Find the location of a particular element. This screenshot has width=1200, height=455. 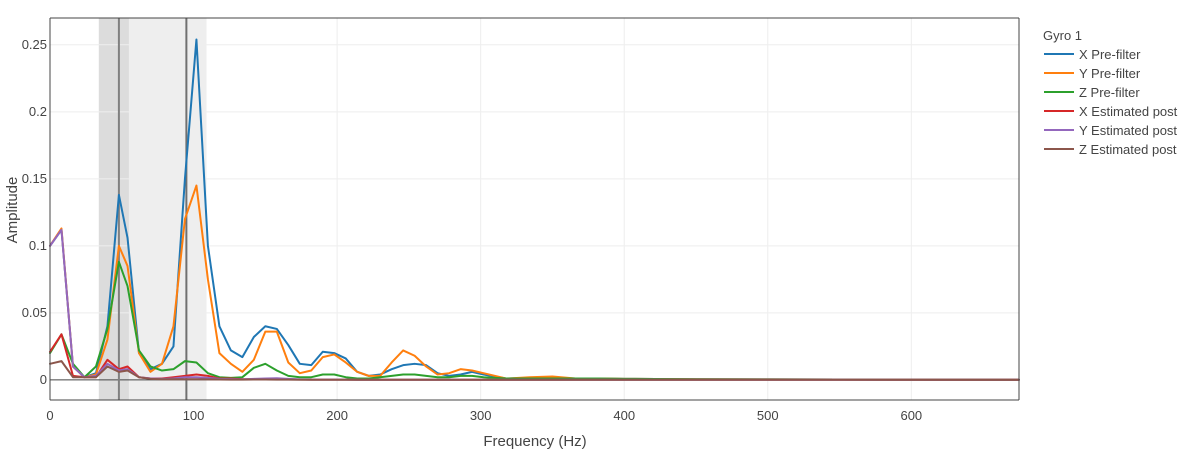

marker-lines is located at coordinates (152, 209).